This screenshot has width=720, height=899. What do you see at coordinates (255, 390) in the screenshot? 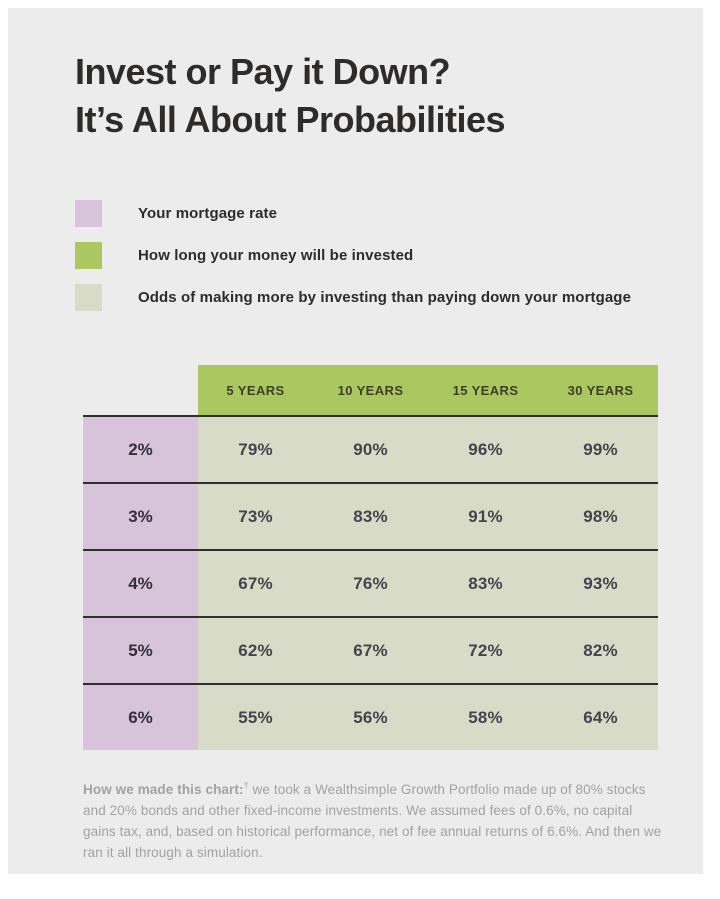
I see `column-header: 5 YEARS` at bounding box center [255, 390].